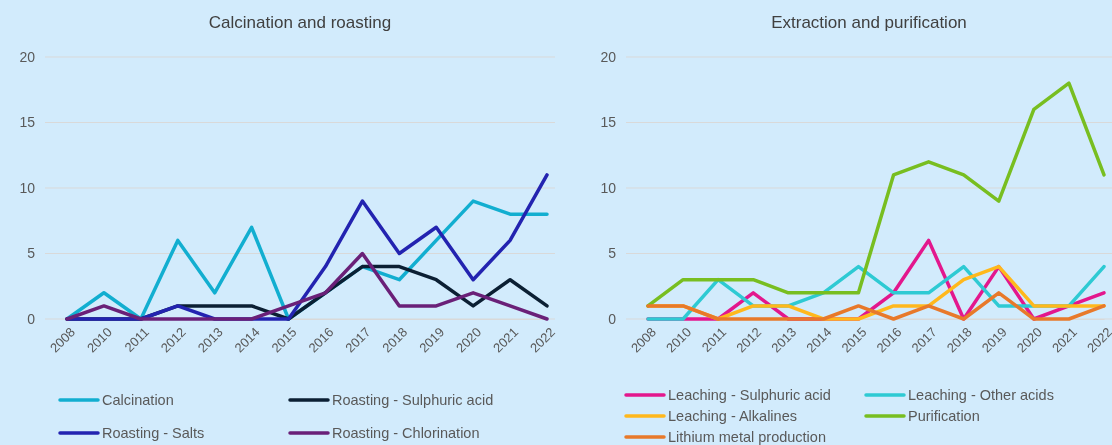  Describe the element at coordinates (138, 400) in the screenshot. I see `legend-label: Calcination` at that location.